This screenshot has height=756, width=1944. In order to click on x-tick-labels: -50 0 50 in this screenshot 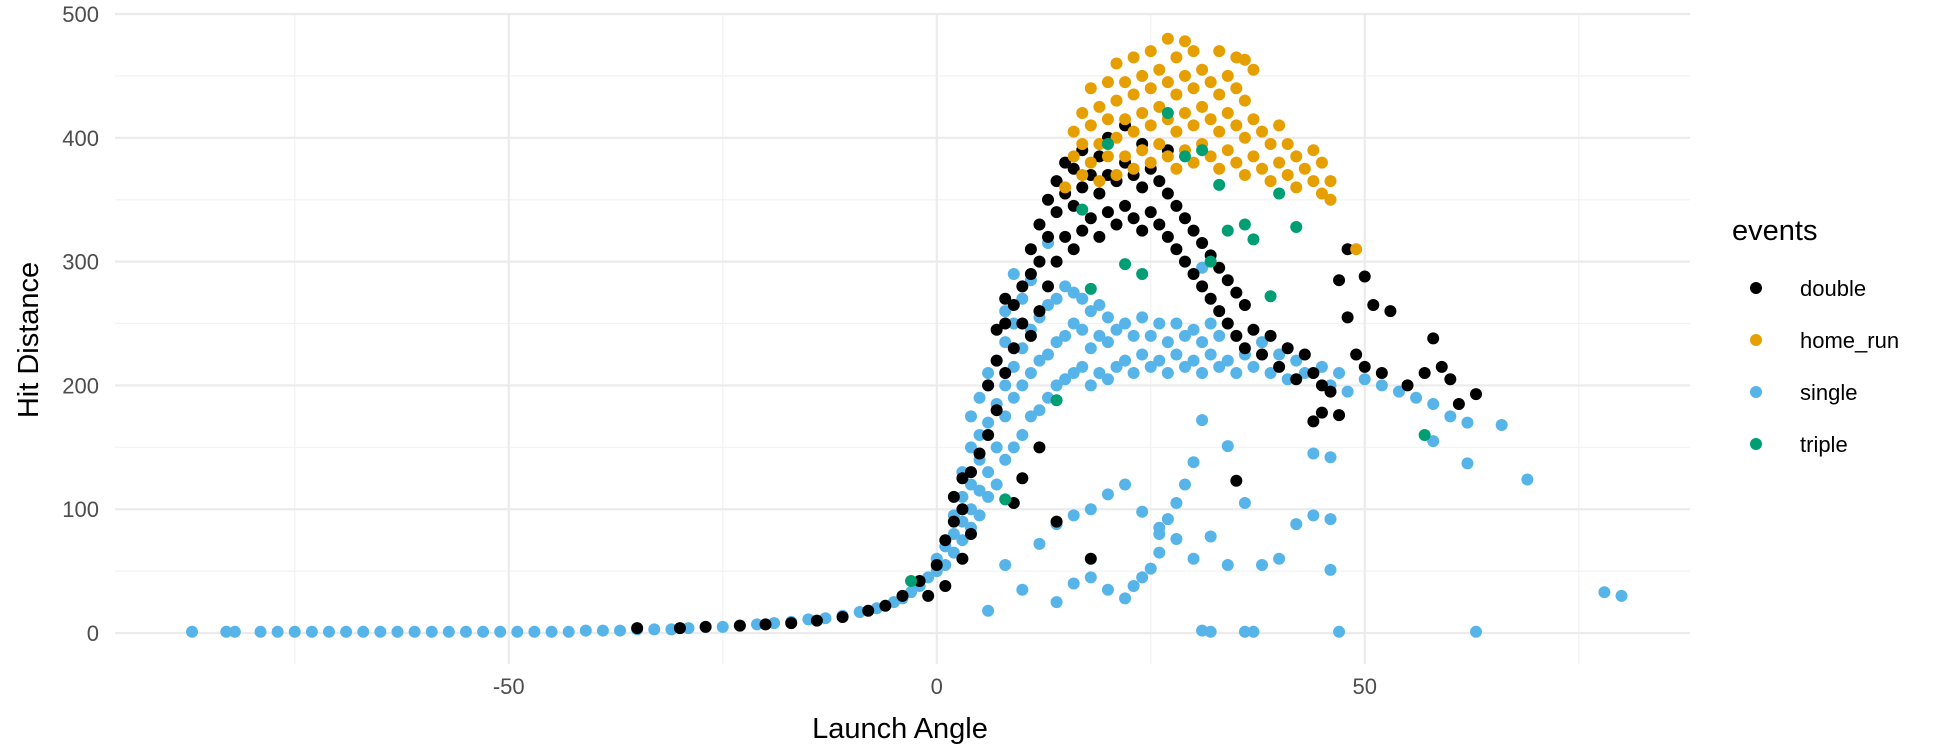, I will do `click(935, 686)`.